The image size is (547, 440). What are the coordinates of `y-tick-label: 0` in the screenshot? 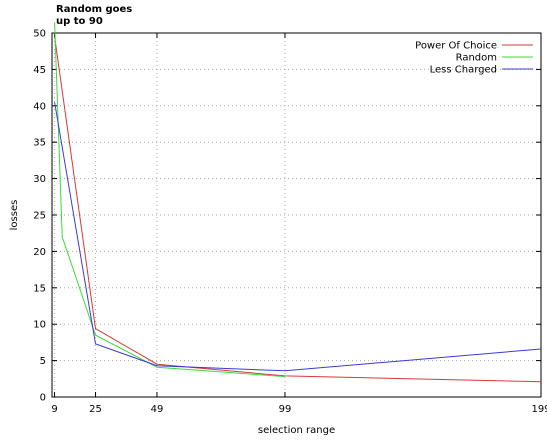 It's located at (43, 398).